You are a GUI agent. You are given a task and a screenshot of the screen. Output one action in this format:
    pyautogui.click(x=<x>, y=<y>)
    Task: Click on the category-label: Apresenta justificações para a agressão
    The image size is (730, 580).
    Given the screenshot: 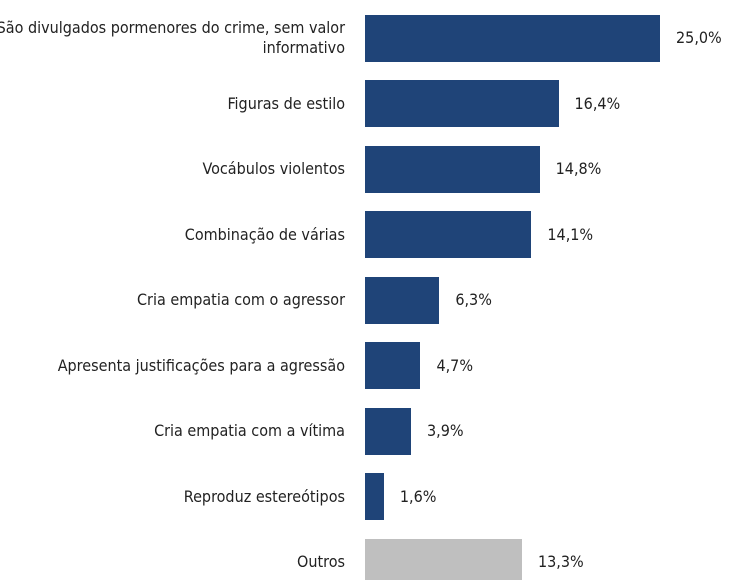 What is the action you would take?
    pyautogui.click(x=201, y=365)
    